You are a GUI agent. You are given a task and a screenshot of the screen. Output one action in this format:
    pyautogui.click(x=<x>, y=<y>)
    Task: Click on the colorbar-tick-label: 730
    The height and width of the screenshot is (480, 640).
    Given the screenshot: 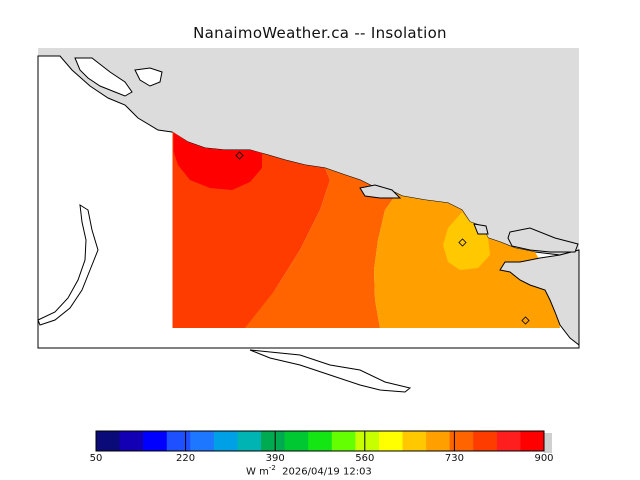 What is the action you would take?
    pyautogui.click(x=454, y=458)
    